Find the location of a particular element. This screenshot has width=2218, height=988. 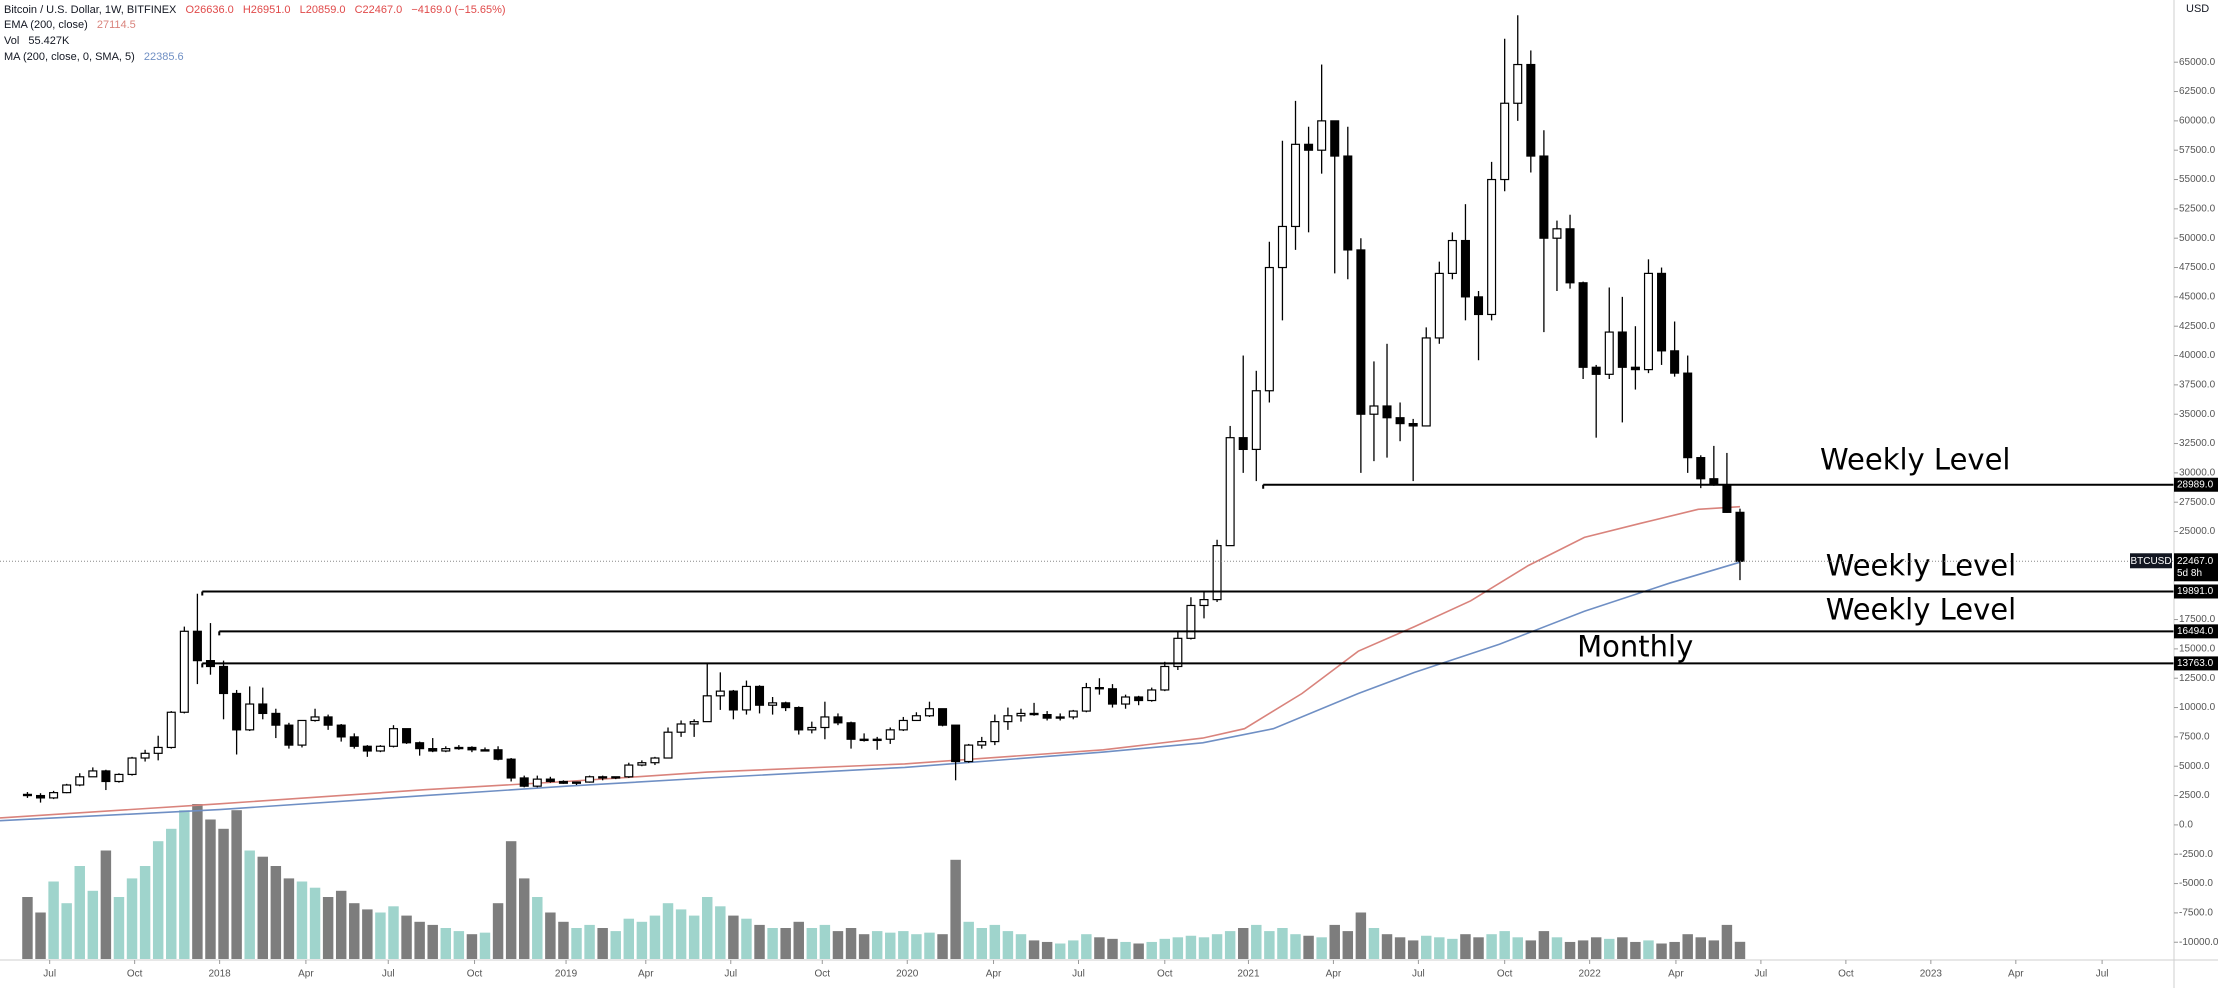

x-tick-label: 2018 is located at coordinates (219, 974).